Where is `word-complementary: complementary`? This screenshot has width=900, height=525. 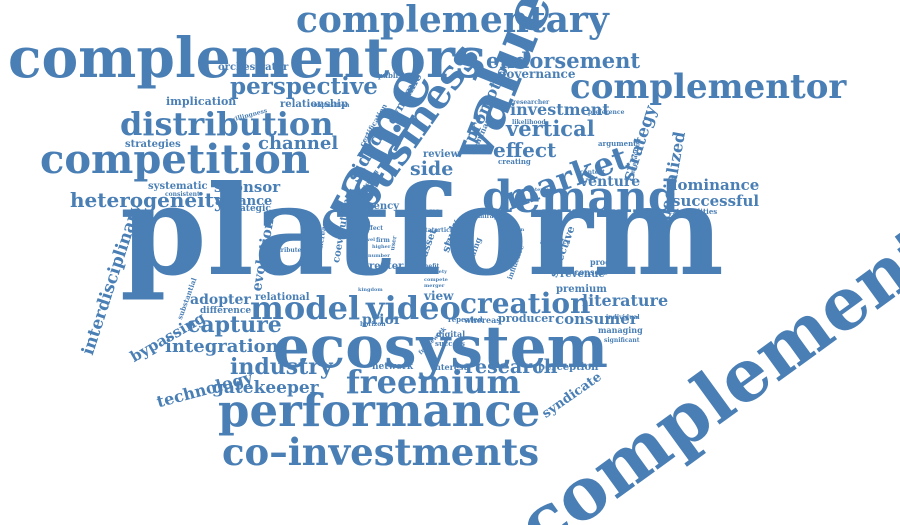
word-complementary: complementary is located at coordinates (452, 20).